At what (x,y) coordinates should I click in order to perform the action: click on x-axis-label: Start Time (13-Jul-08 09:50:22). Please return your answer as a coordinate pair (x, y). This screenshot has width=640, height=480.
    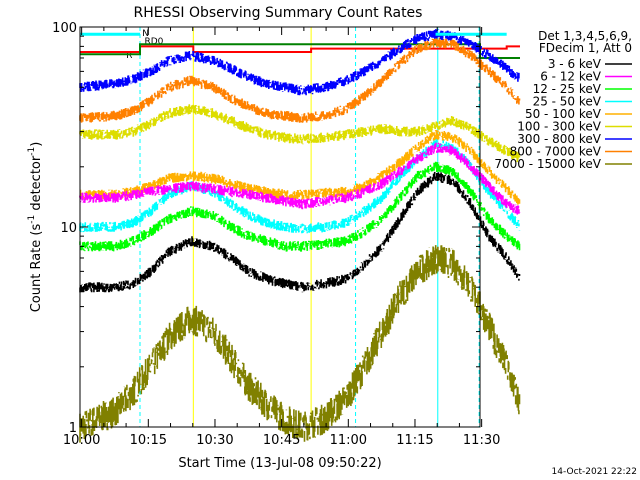
    Looking at the image, I should click on (279, 463).